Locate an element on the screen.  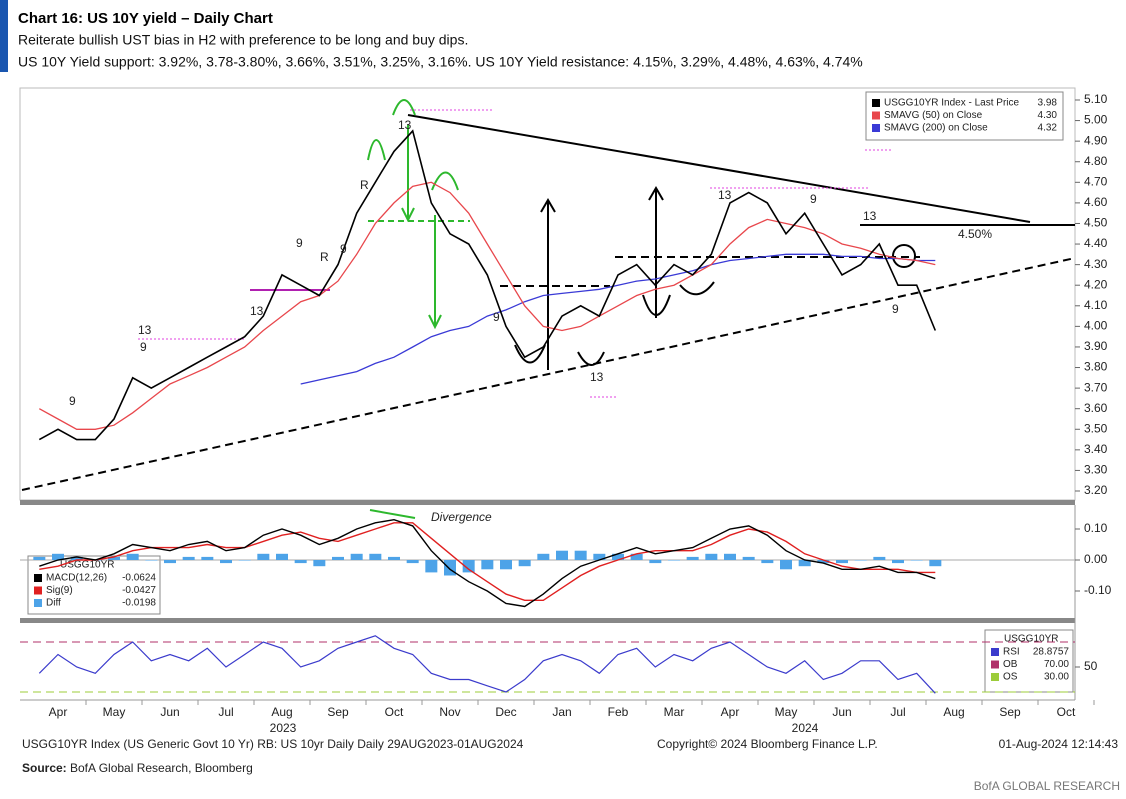
legend-value: 3.98 is located at coordinates (1048, 103).